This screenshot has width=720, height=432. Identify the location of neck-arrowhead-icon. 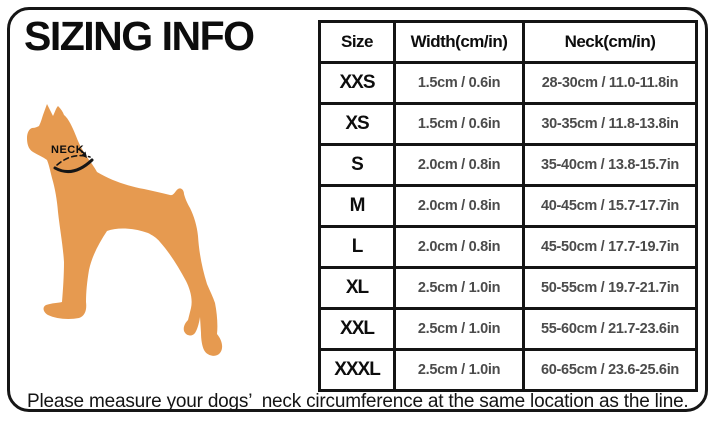
(84, 154).